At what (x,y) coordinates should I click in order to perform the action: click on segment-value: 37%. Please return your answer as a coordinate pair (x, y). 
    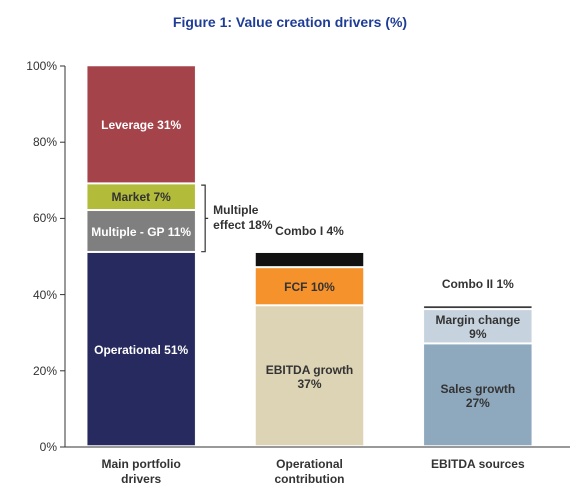
    Looking at the image, I should click on (309, 383).